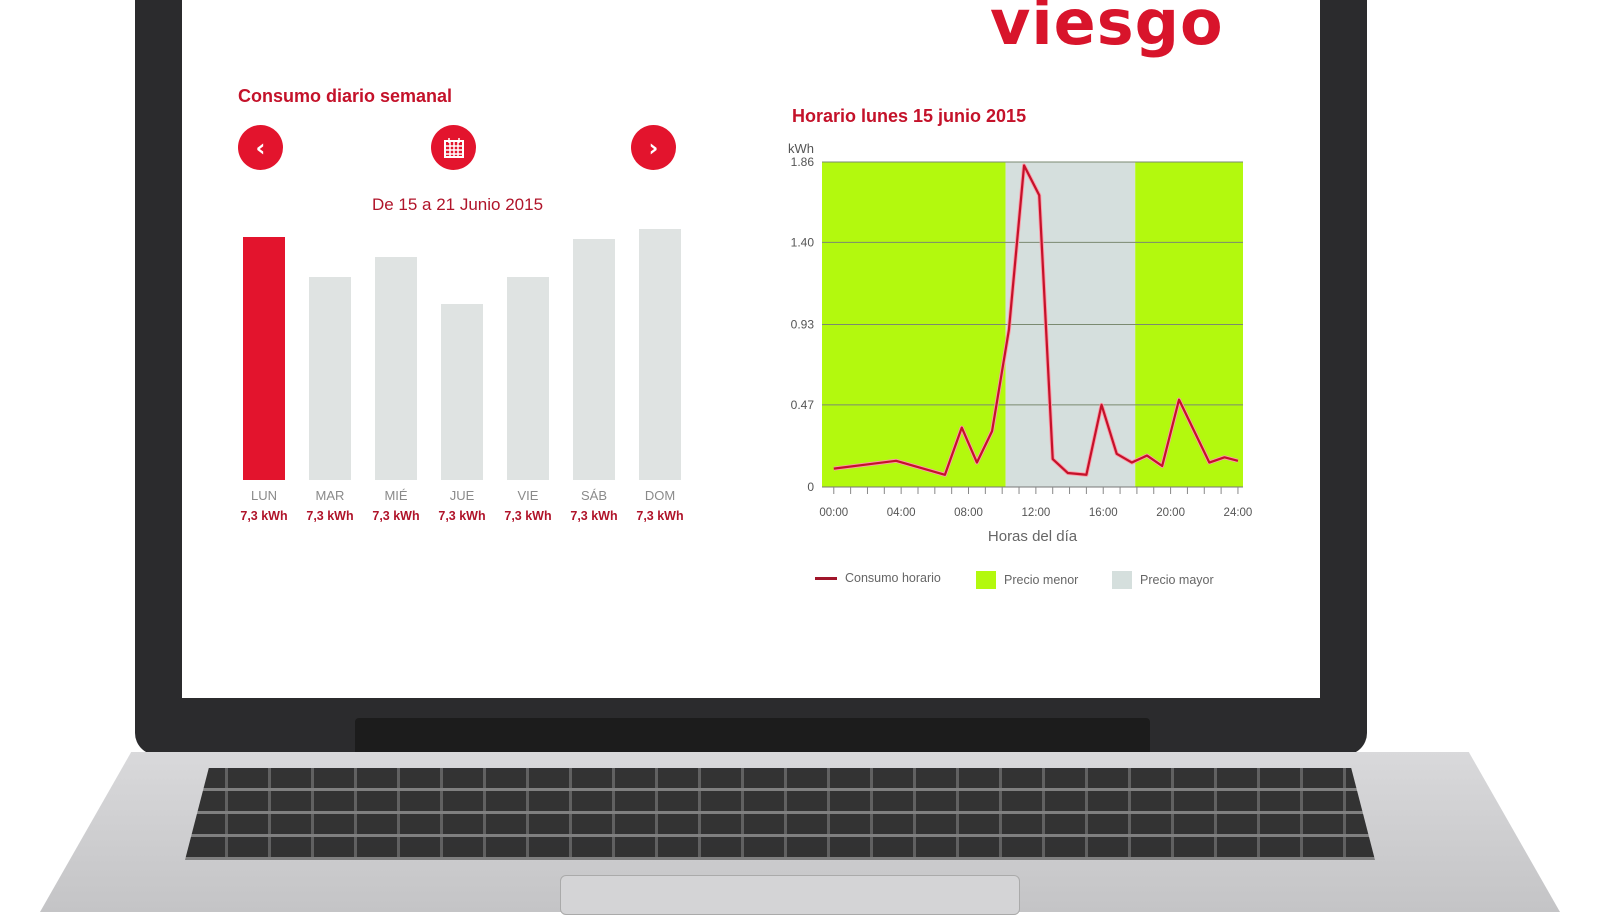  What do you see at coordinates (1033, 536) in the screenshot?
I see `x-axis-label: Horas del día` at bounding box center [1033, 536].